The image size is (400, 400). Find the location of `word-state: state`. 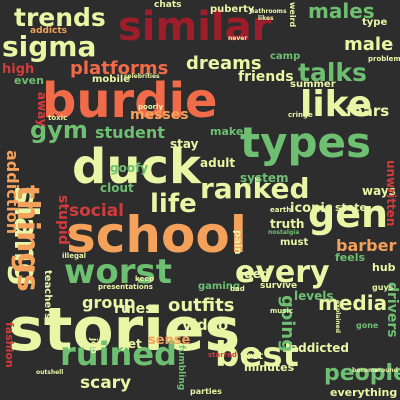

word-state: state is located at coordinates (351, 207).